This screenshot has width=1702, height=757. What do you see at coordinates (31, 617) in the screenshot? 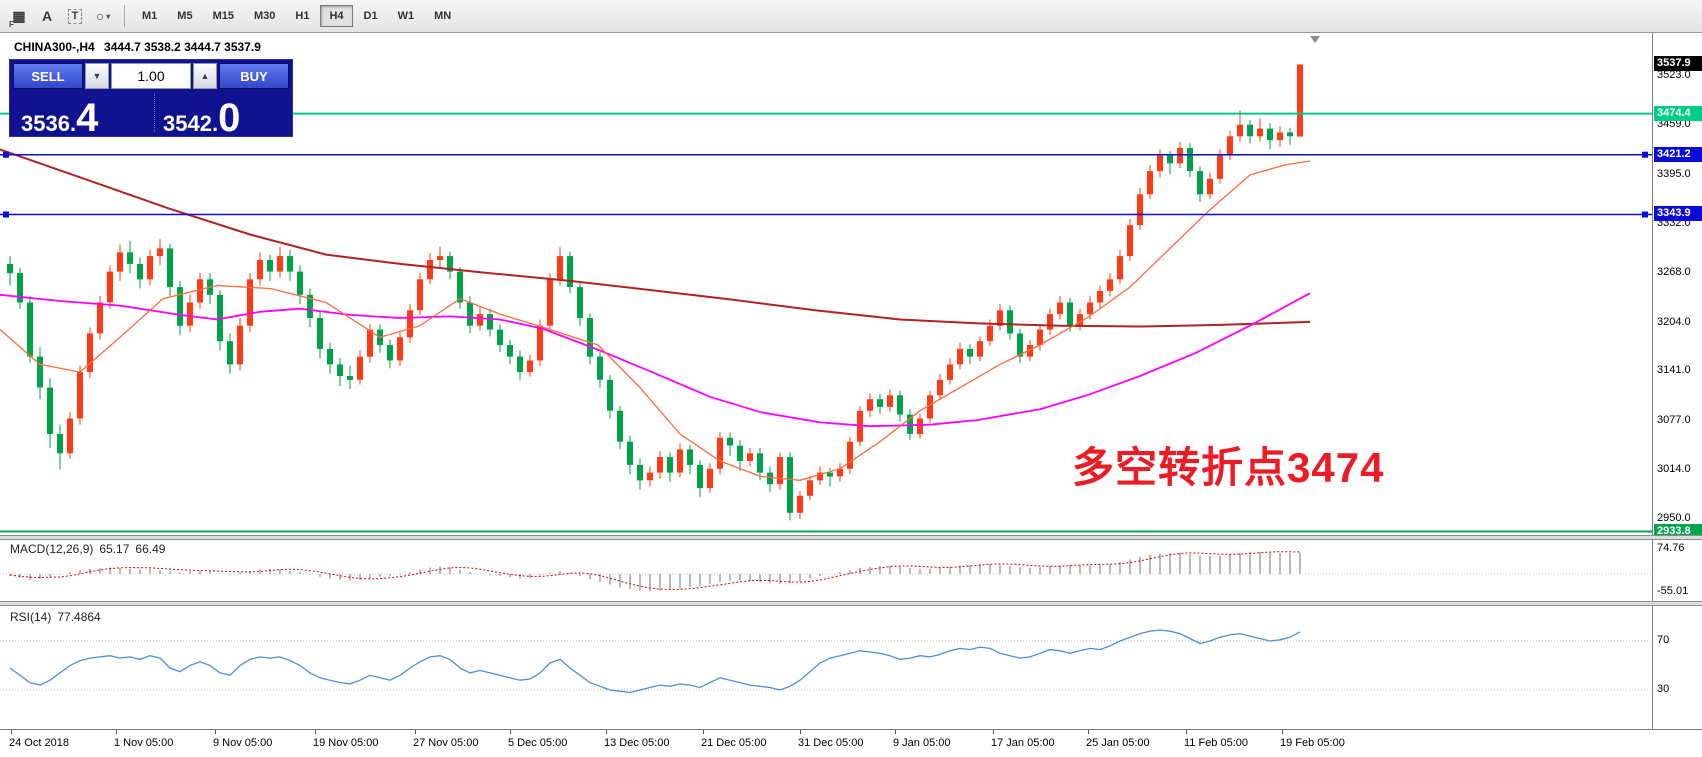
I see `rsi-title: RSI(14)` at bounding box center [31, 617].